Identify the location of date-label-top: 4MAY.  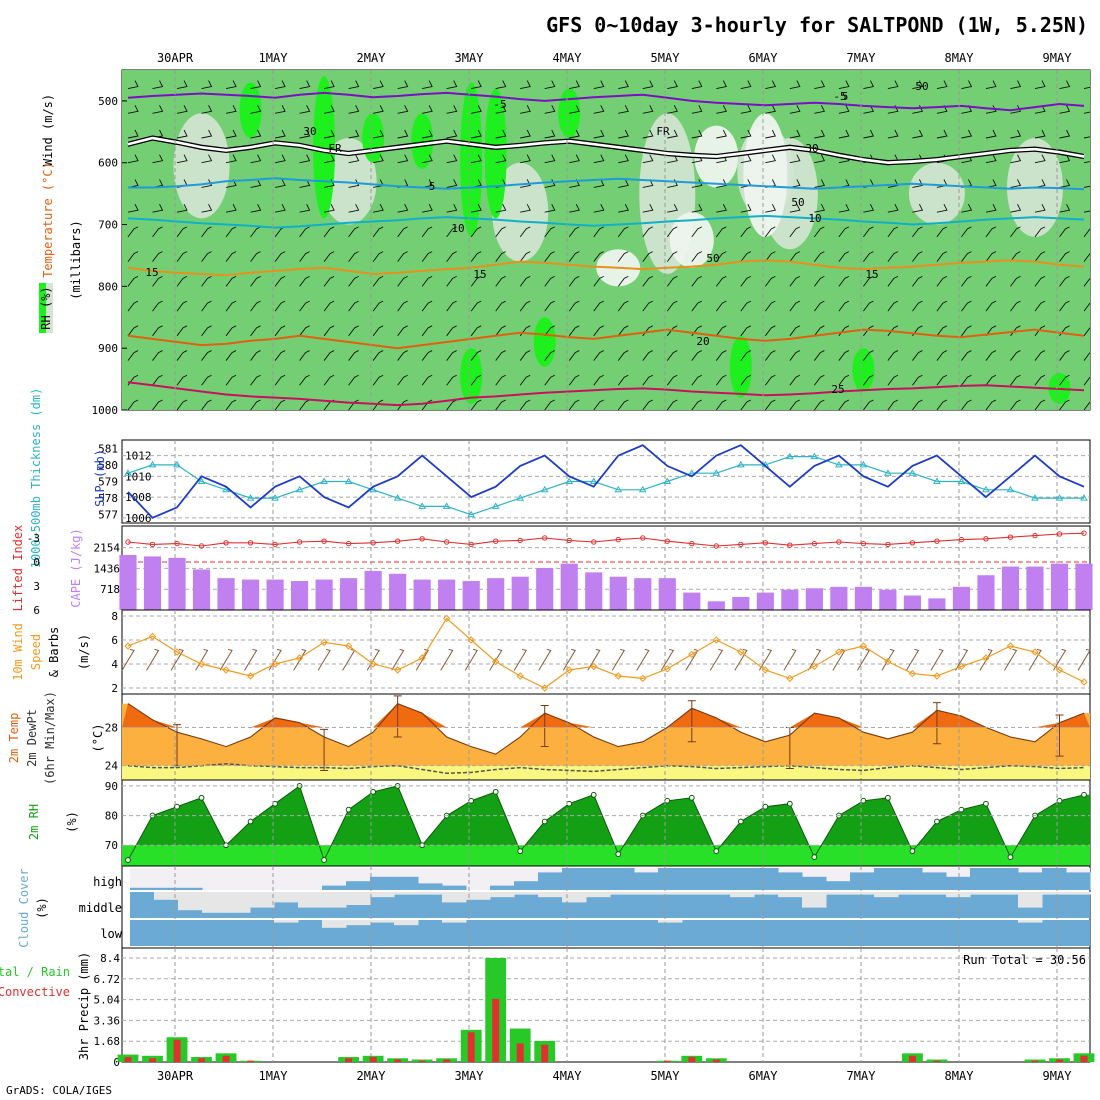
(568, 58).